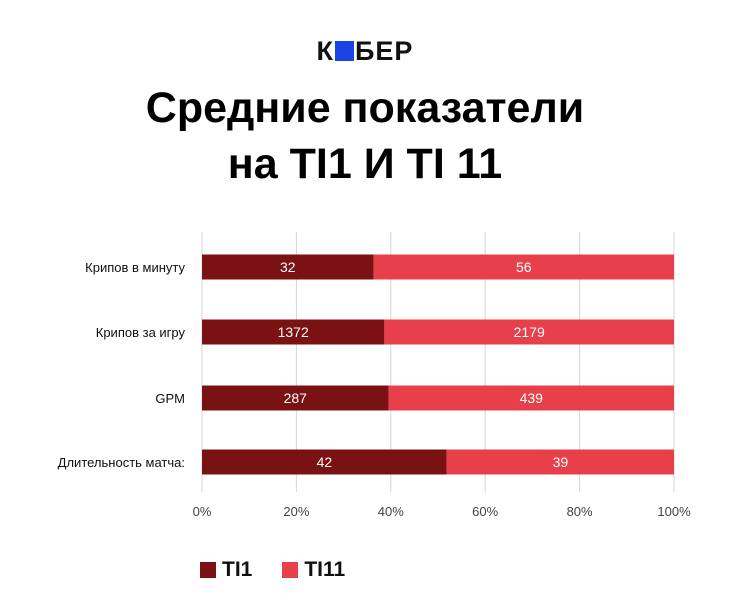  I want to click on x-tick-label: 100%, so click(674, 511).